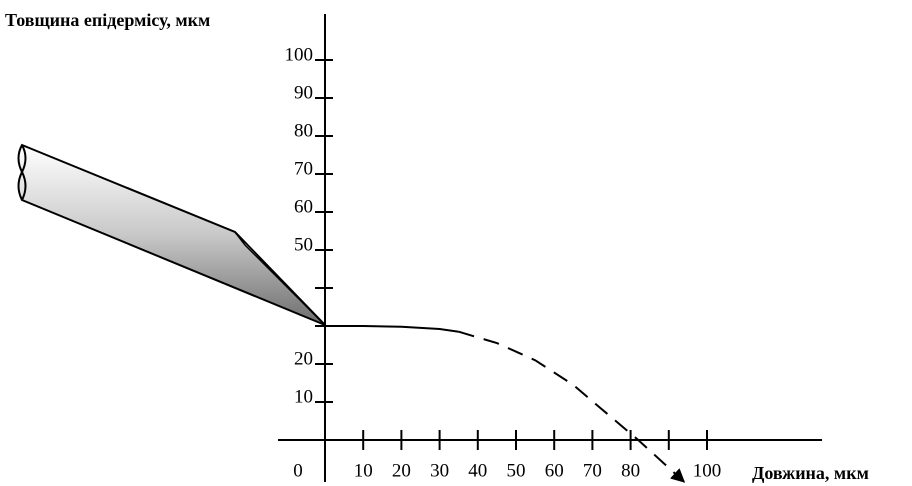 This screenshot has height=486, width=912. What do you see at coordinates (477, 470) in the screenshot?
I see `x-tick-label: 40` at bounding box center [477, 470].